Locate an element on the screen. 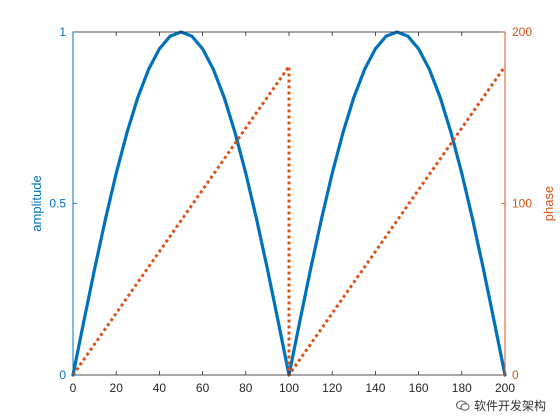 The image size is (560, 420). right-y-tick-label: 200 is located at coordinates (522, 32).